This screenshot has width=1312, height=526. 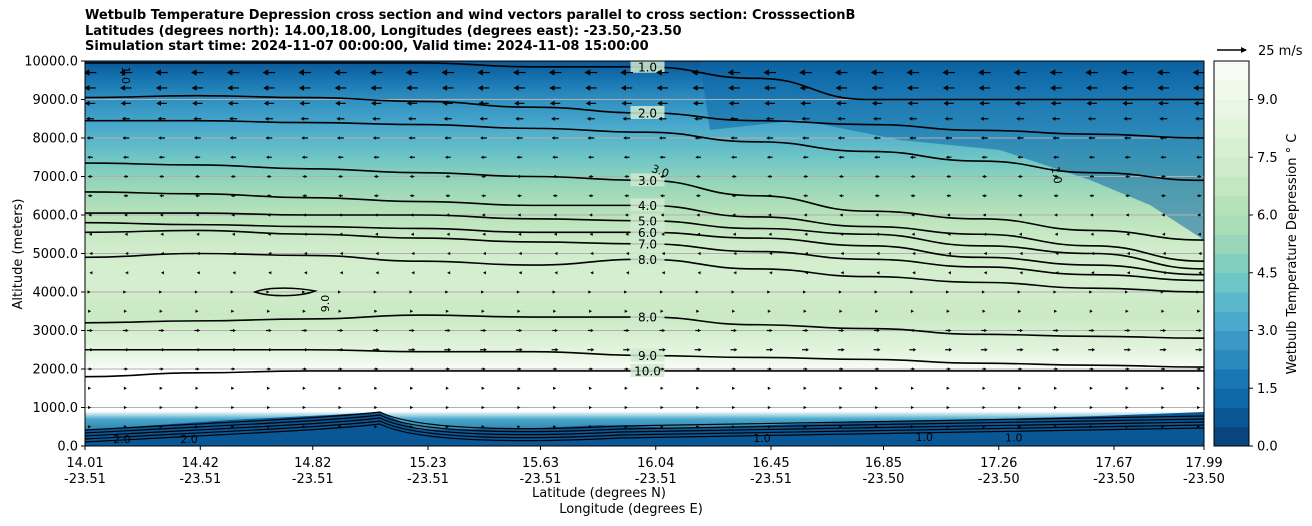 What do you see at coordinates (56, 139) in the screenshot?
I see `y-tick-label: 8000.0` at bounding box center [56, 139].